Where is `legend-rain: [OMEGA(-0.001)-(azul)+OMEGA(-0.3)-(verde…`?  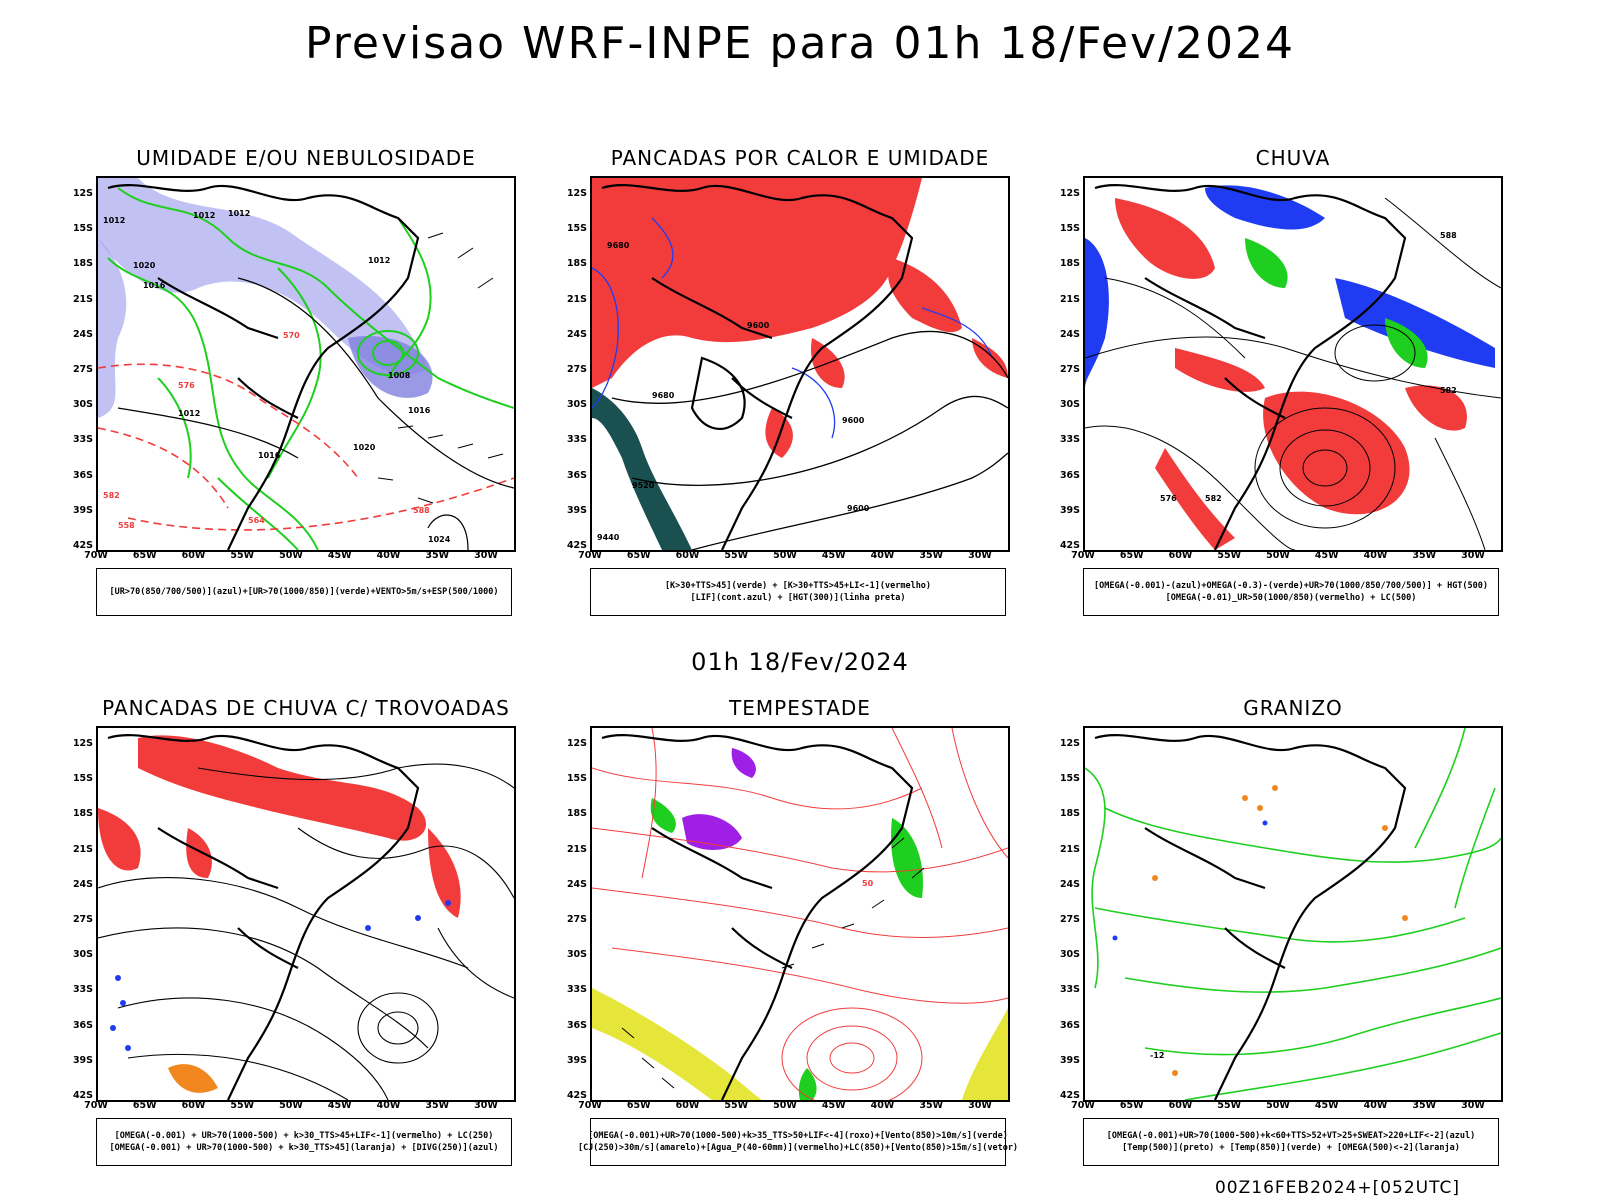 legend-rain: [OMEGA(-0.001)-(azul)+OMEGA(-0.3)-(verde… is located at coordinates (1291, 592).